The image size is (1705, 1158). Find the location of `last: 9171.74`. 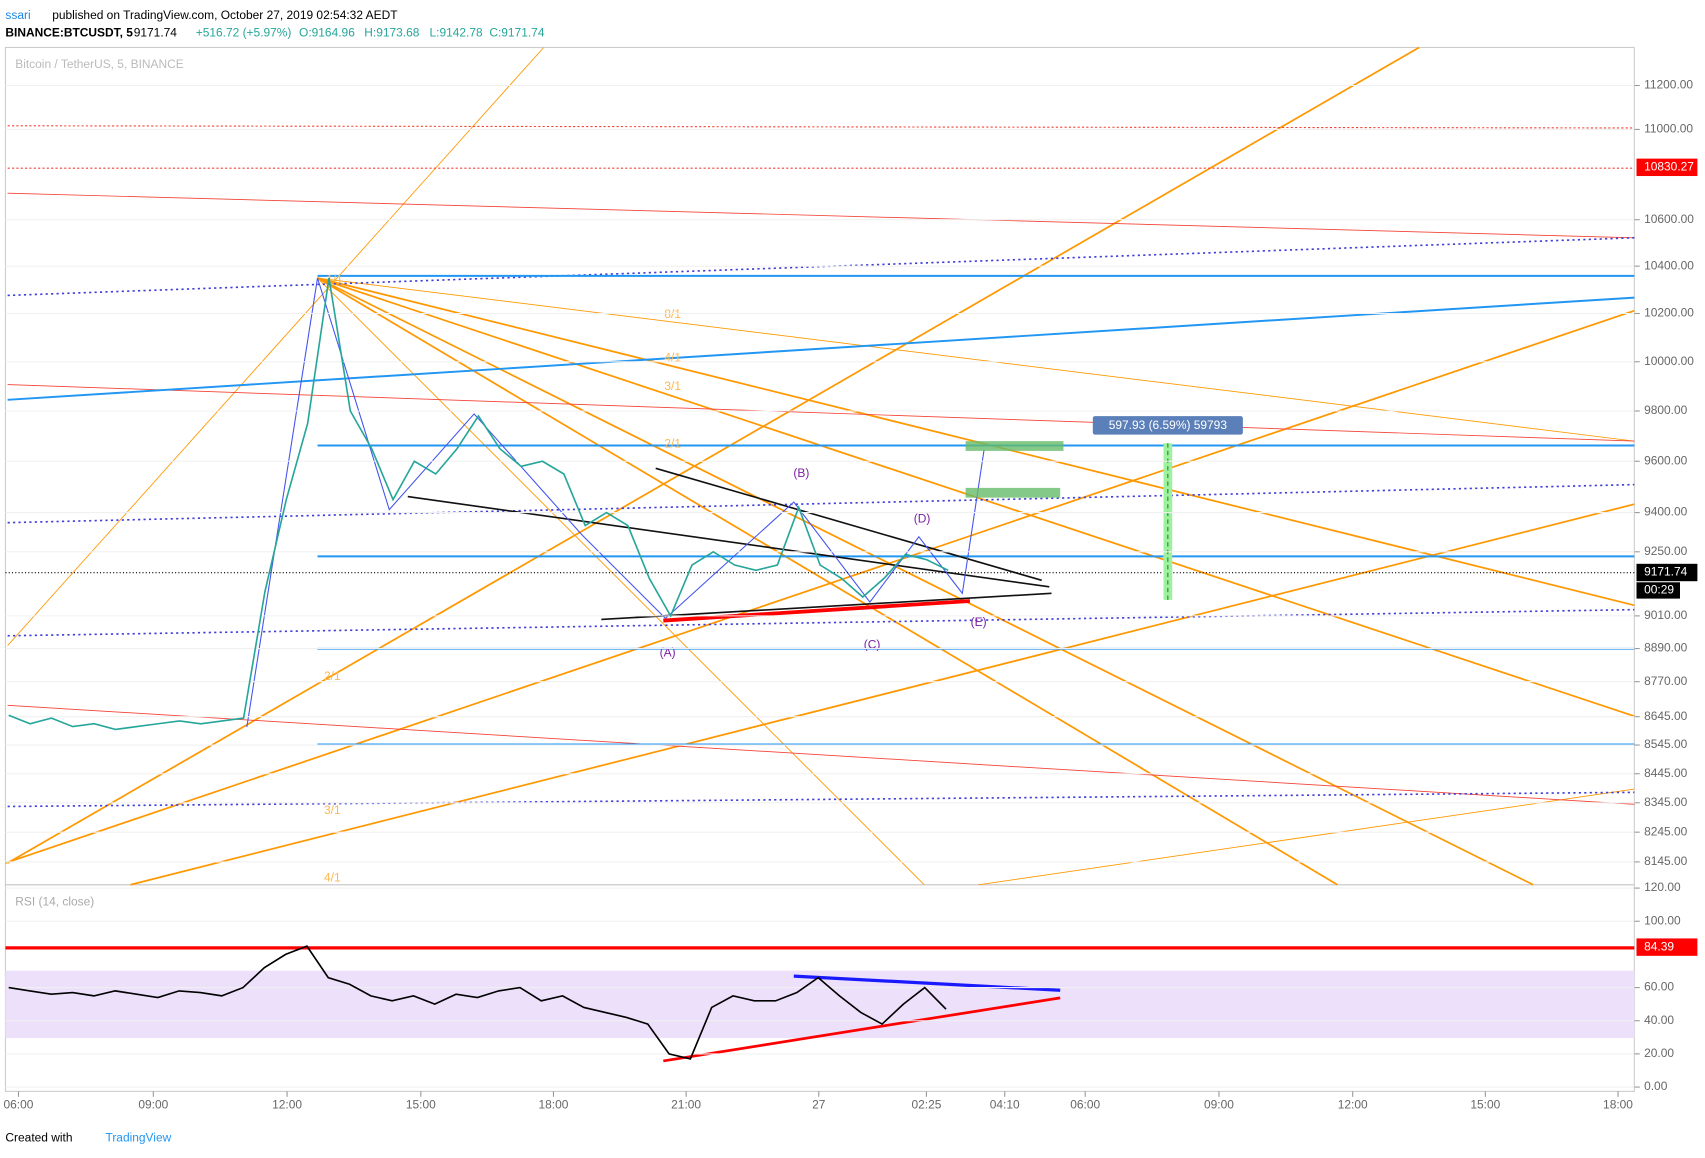

last: 9171.74 is located at coordinates (156, 33).